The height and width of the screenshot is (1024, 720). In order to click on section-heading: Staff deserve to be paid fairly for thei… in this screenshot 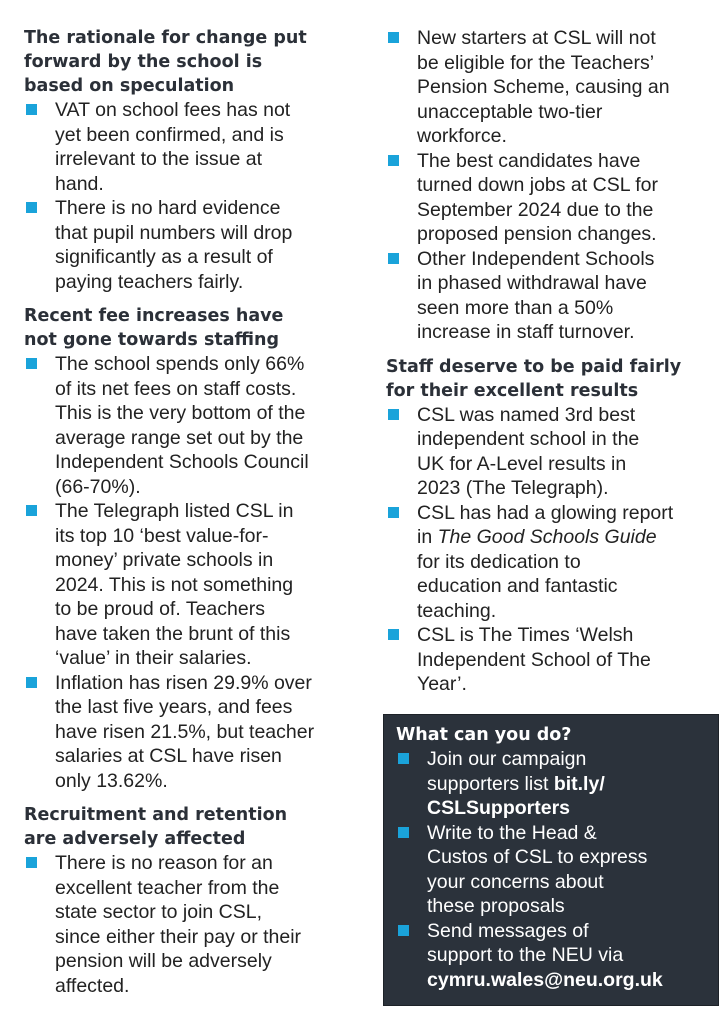, I will do `click(534, 378)`.